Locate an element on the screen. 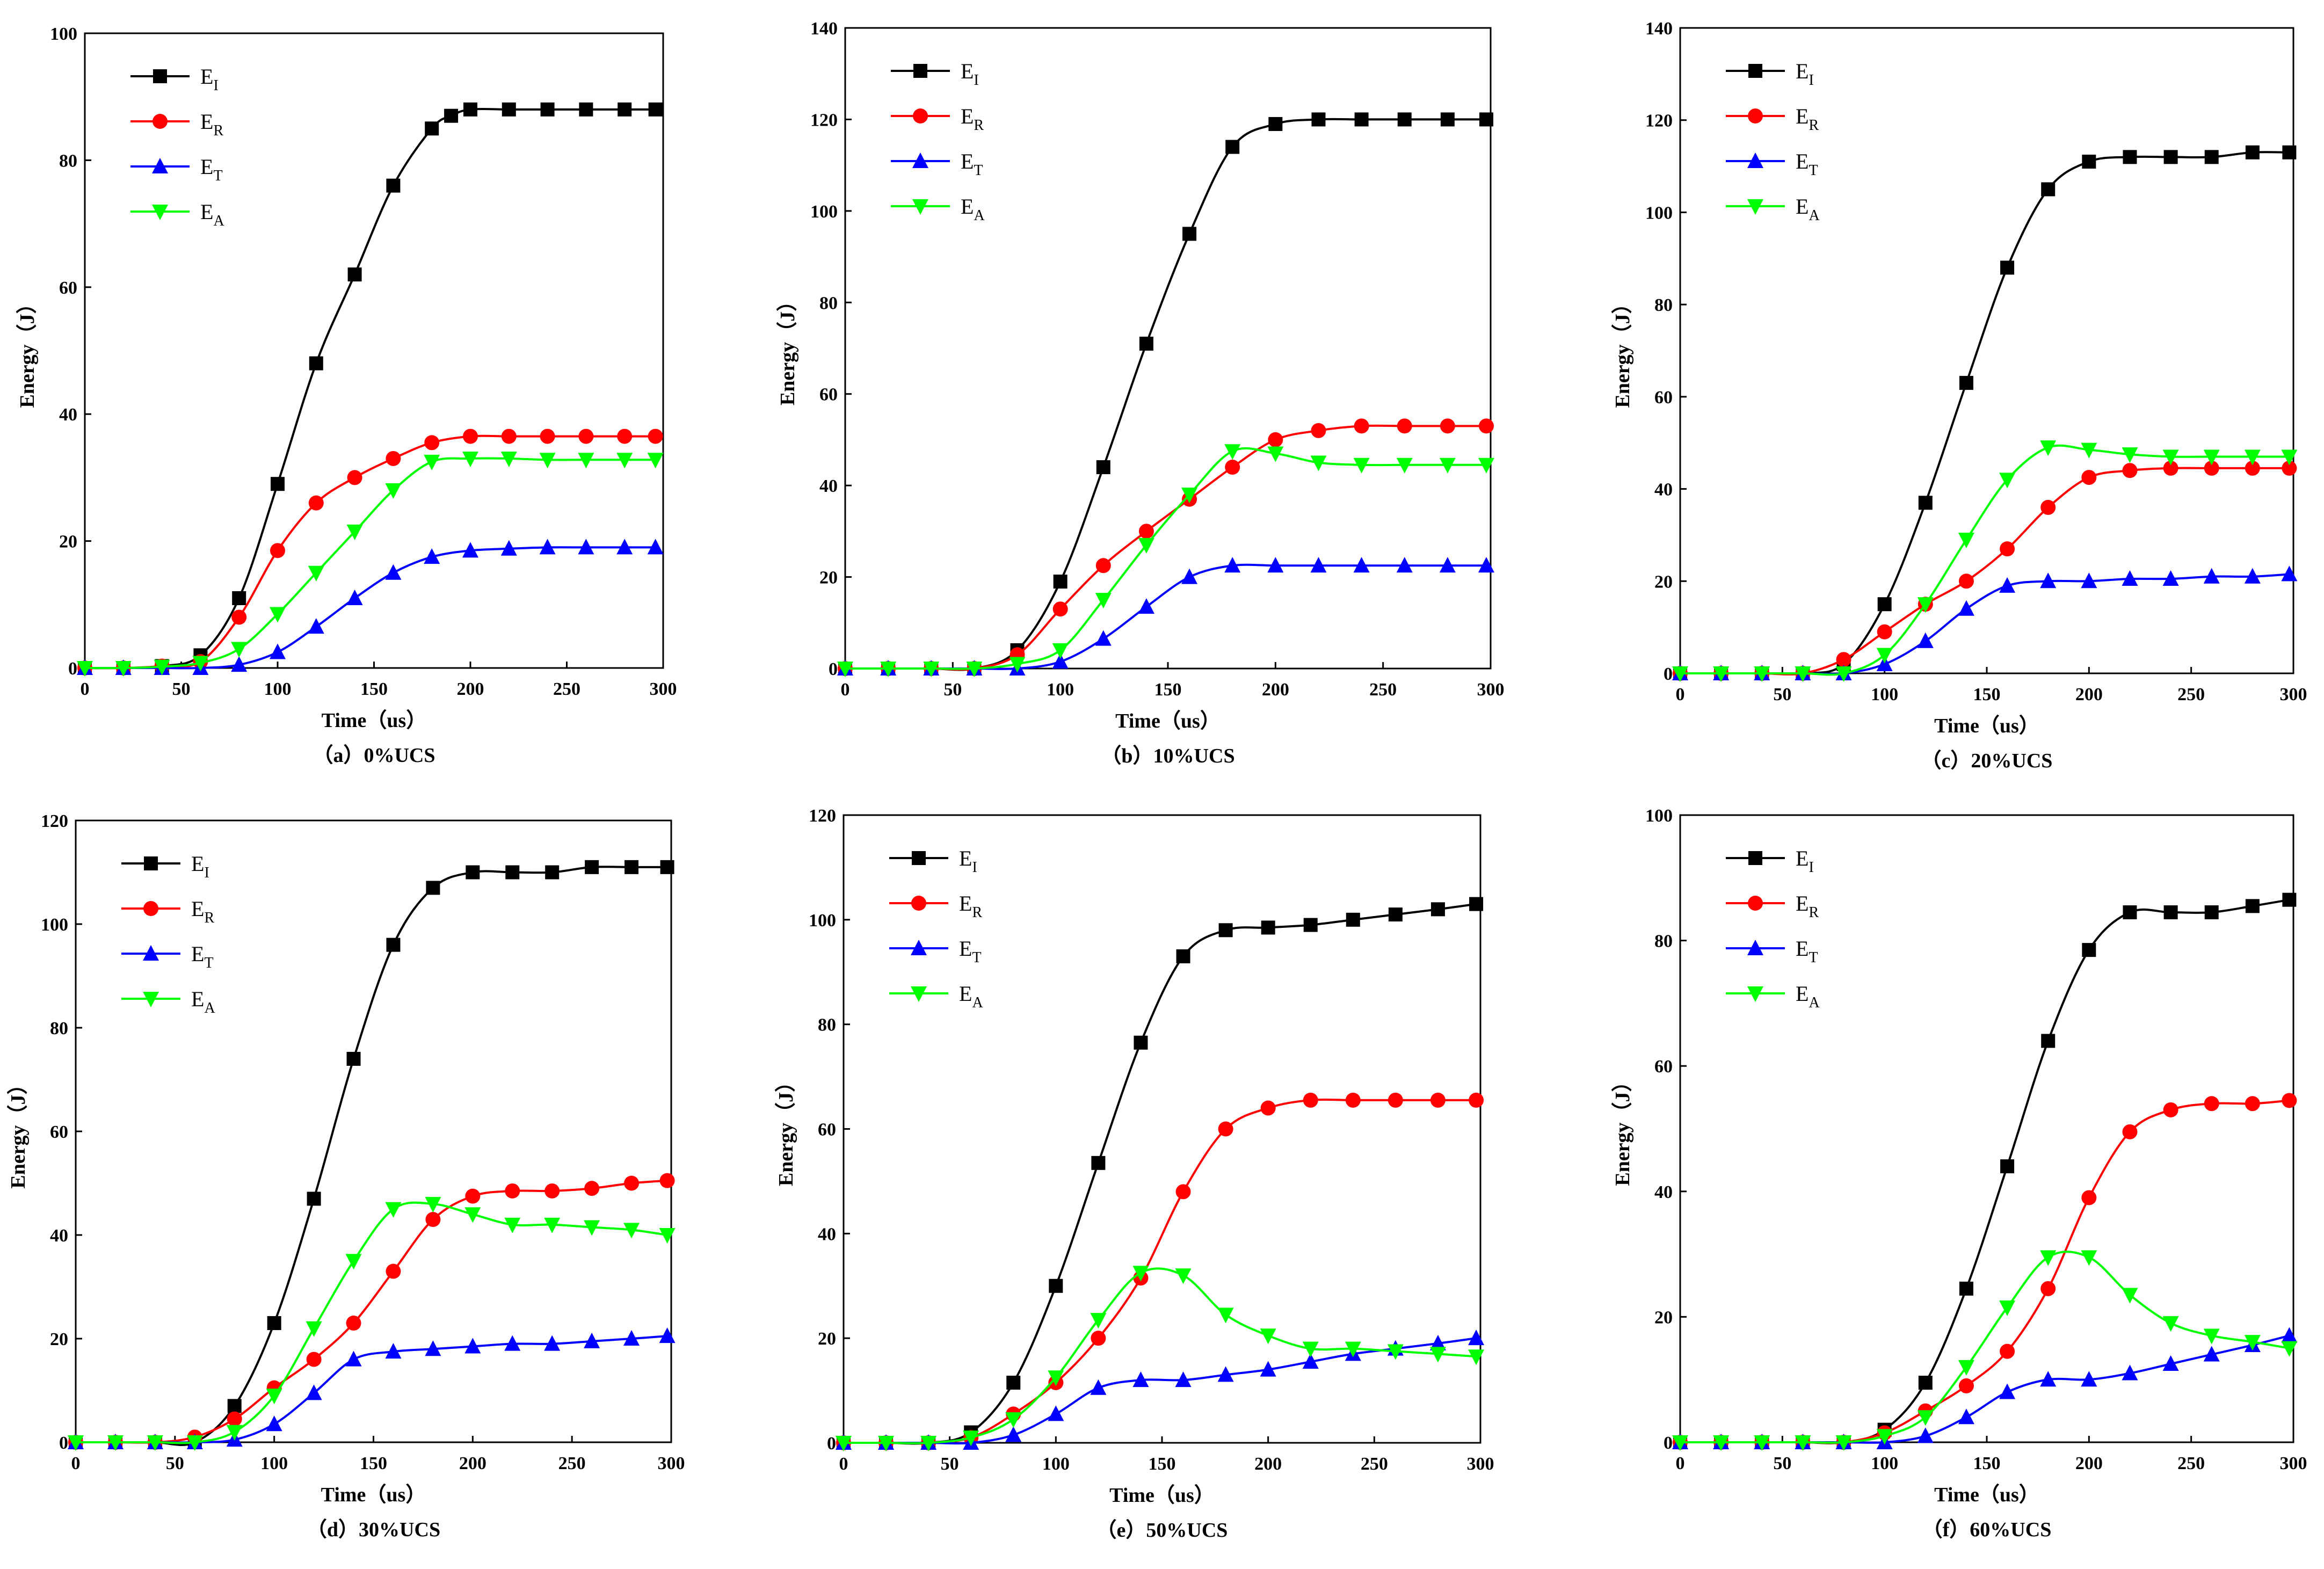 The width and height of the screenshot is (2324, 1569). series-line-E_A is located at coordinates (1166, 558).